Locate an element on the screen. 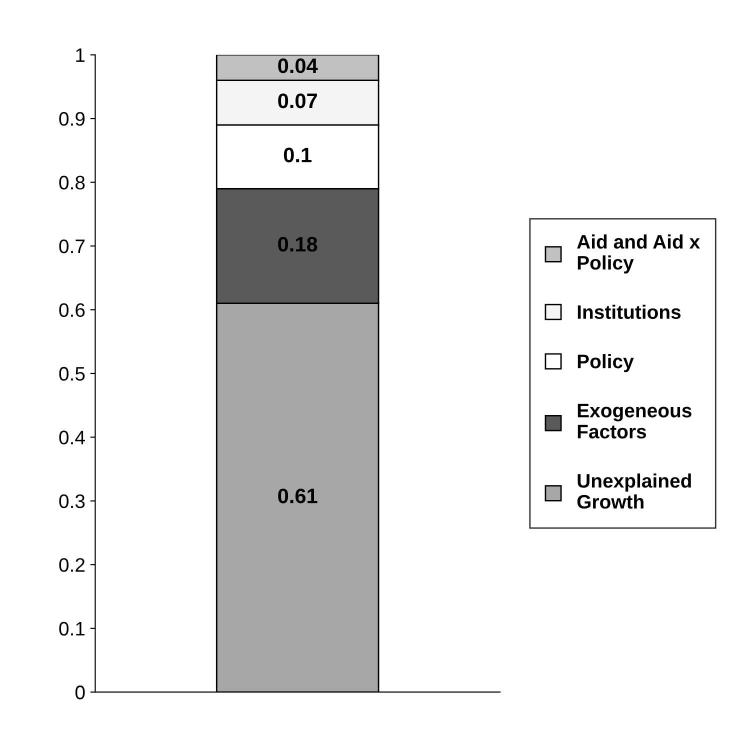 This screenshot has width=744, height=741. y-tick-label: 0.4 is located at coordinates (72, 437).